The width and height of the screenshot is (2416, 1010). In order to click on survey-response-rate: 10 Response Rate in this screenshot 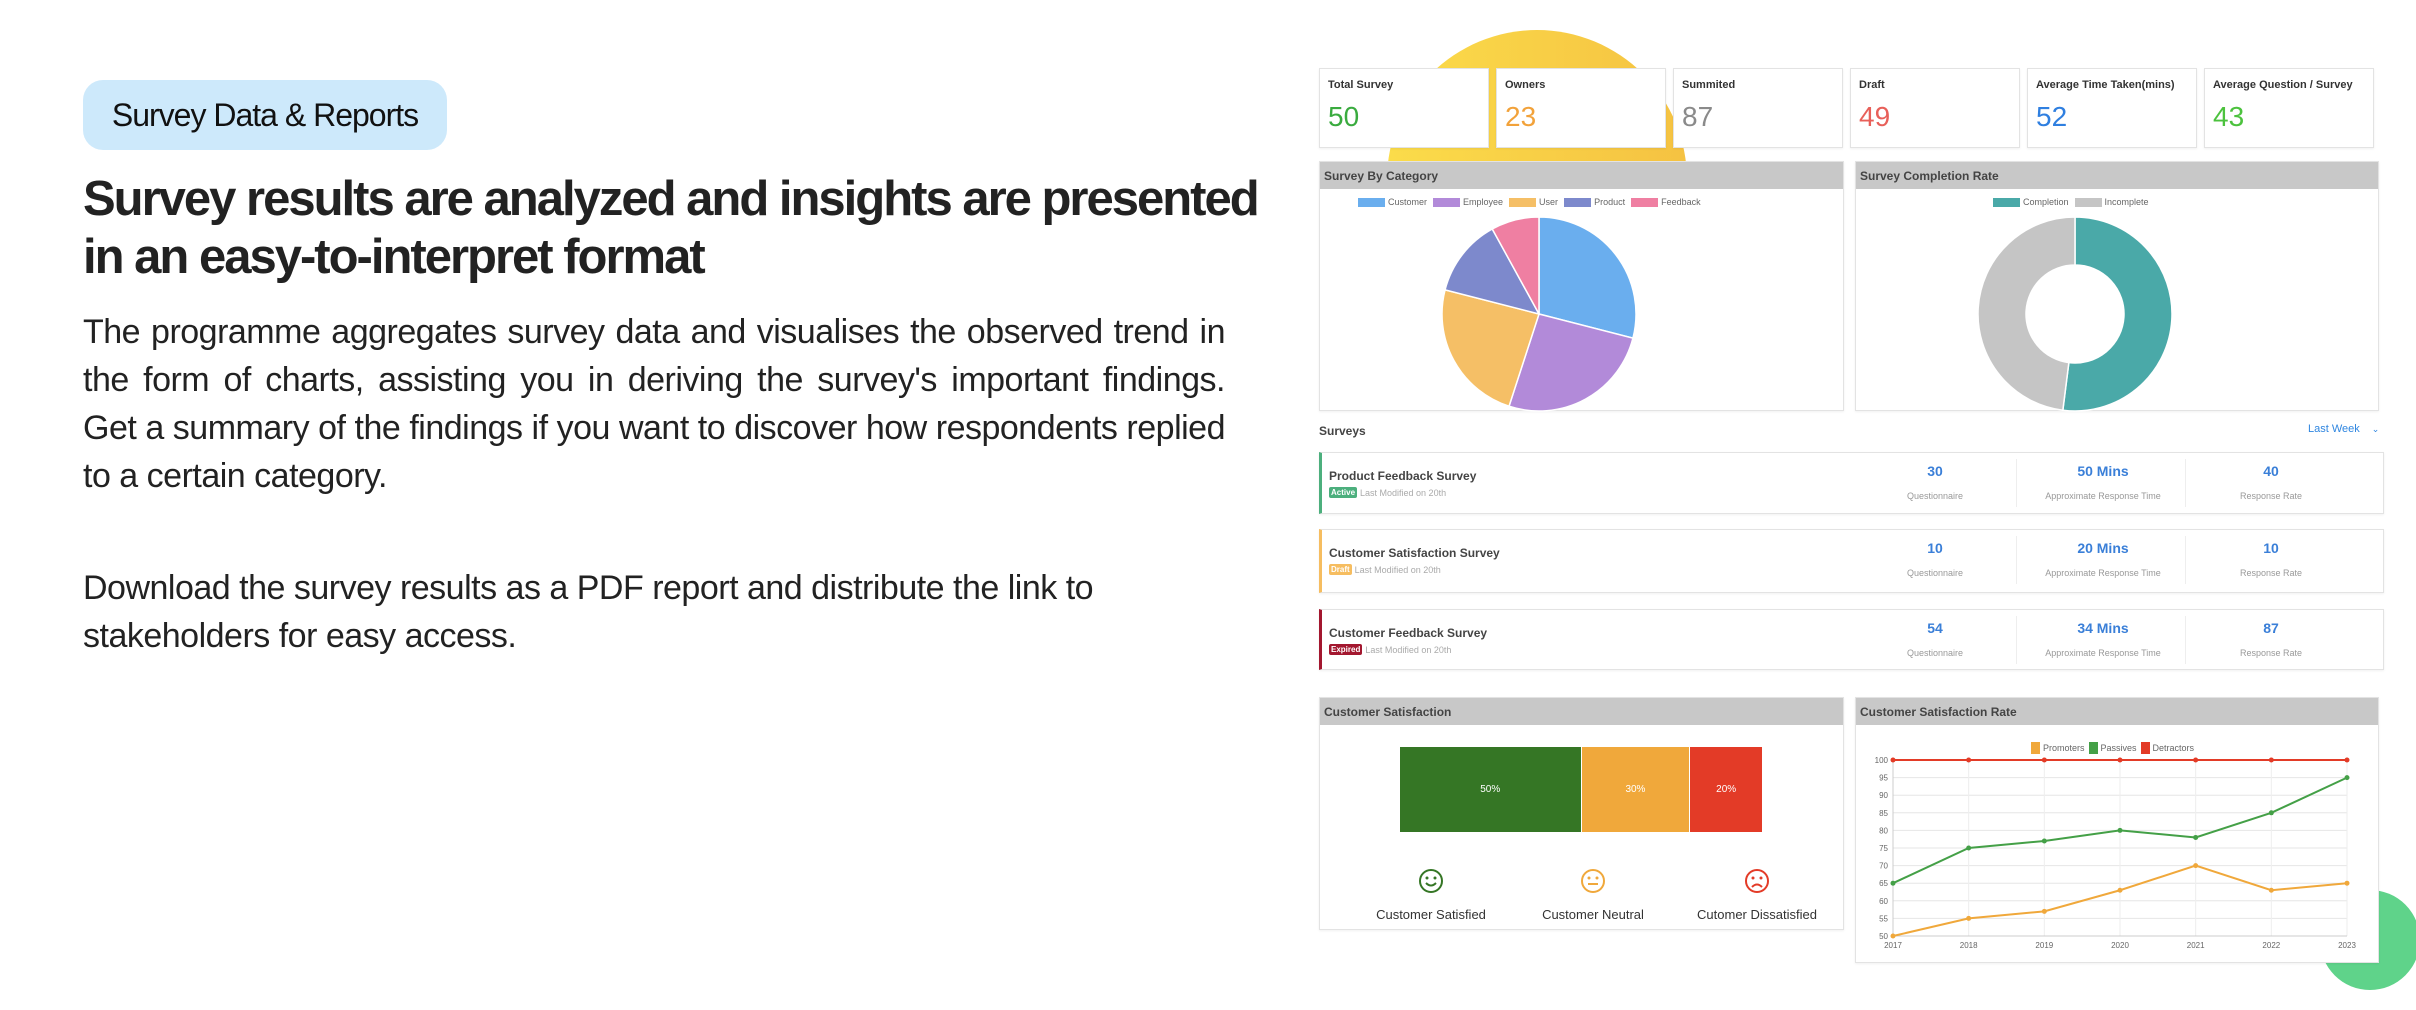, I will do `click(2271, 561)`.